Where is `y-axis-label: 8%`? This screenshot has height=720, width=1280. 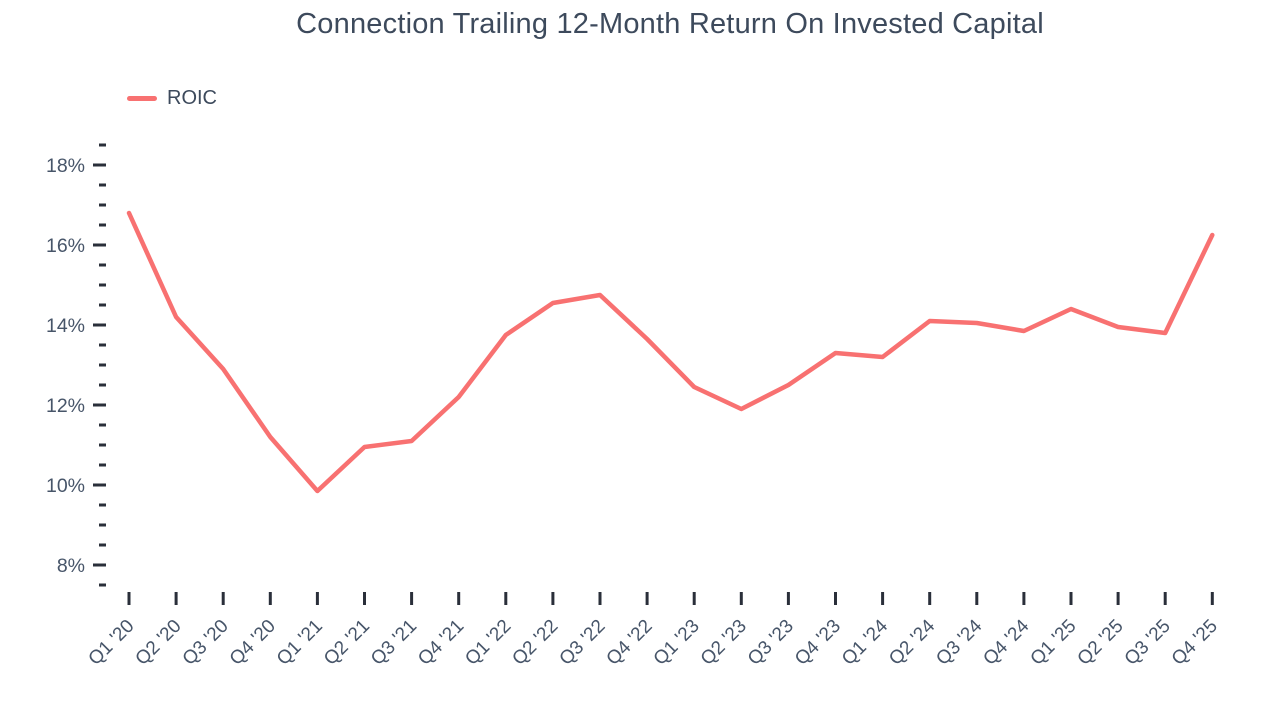 y-axis-label: 8% is located at coordinates (71, 566).